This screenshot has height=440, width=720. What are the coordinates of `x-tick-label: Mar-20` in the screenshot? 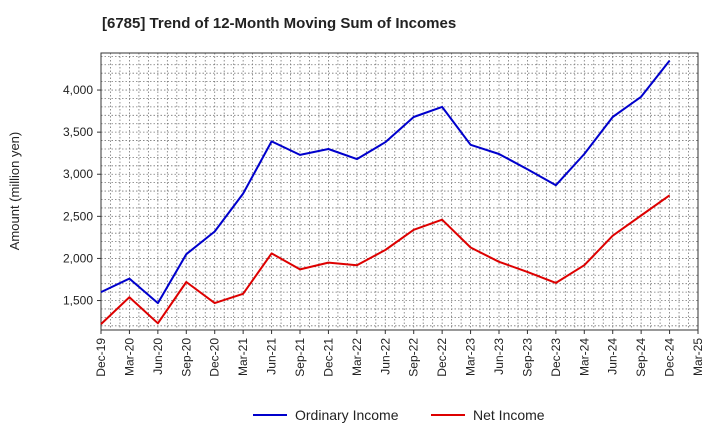 It's located at (129, 357).